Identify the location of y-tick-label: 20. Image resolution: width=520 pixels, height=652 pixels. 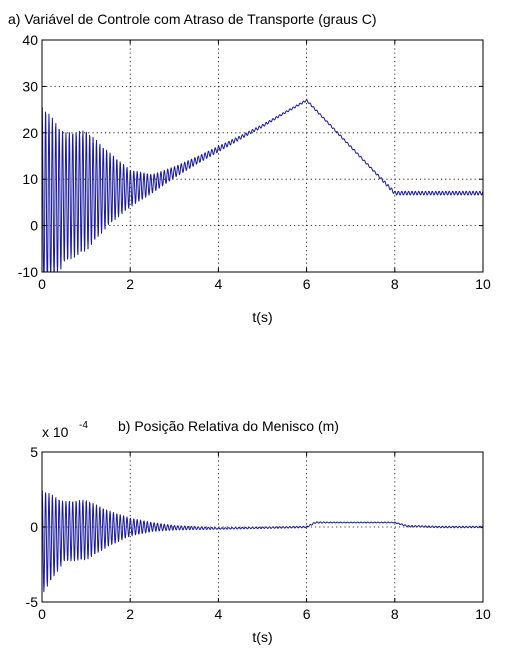
(30, 133).